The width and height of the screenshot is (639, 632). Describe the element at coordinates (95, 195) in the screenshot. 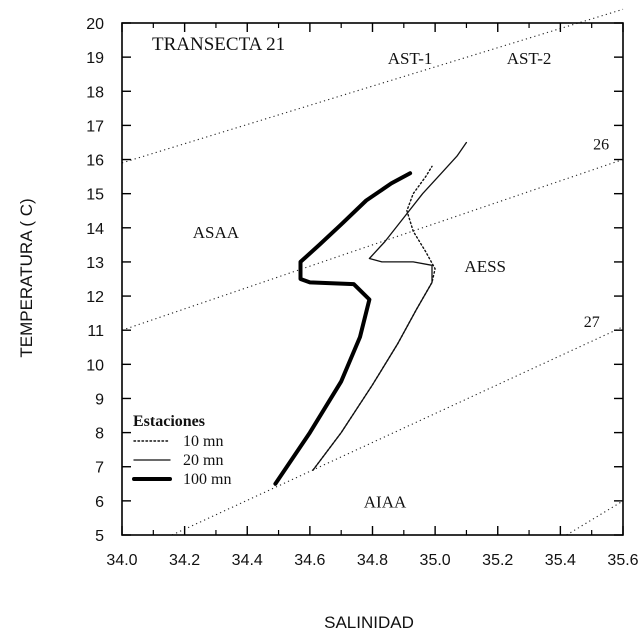

I see `y-tick-label: 15` at that location.